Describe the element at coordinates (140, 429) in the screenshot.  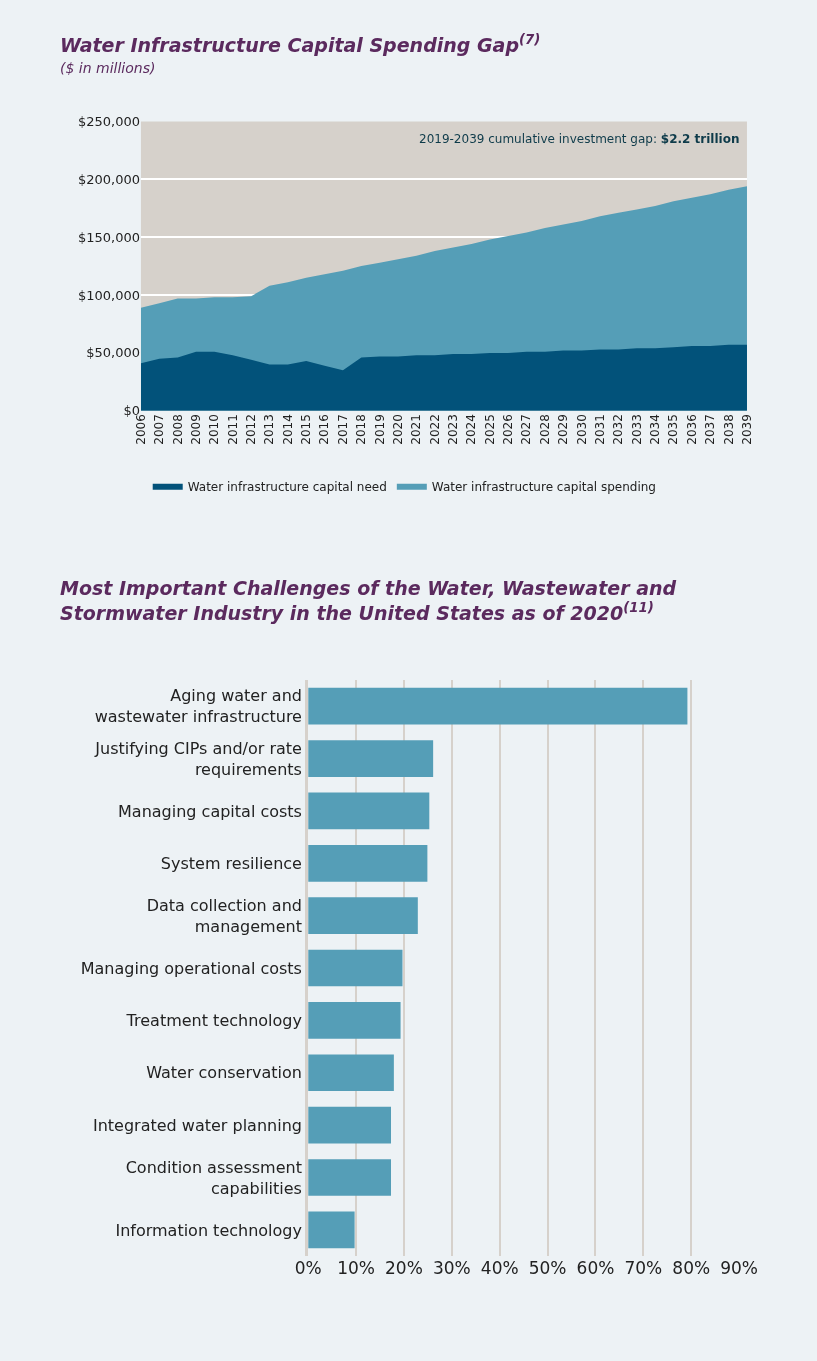
I see `x-tick-label: 2006` at that location.